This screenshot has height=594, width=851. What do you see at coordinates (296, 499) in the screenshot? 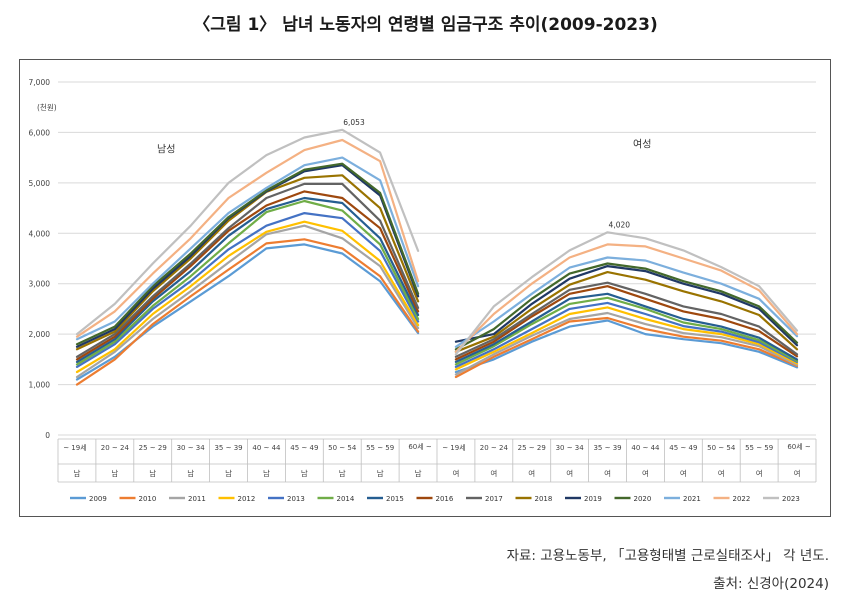
I see `legend-label-2013: 2013` at bounding box center [296, 499].